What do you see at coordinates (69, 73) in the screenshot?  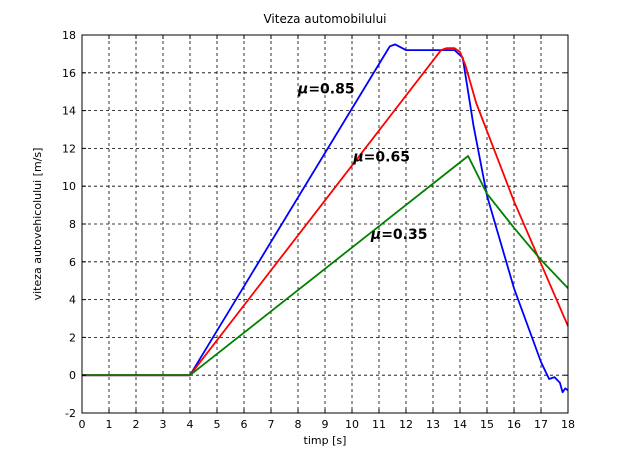 I see `y-tick-label: 16` at bounding box center [69, 73].